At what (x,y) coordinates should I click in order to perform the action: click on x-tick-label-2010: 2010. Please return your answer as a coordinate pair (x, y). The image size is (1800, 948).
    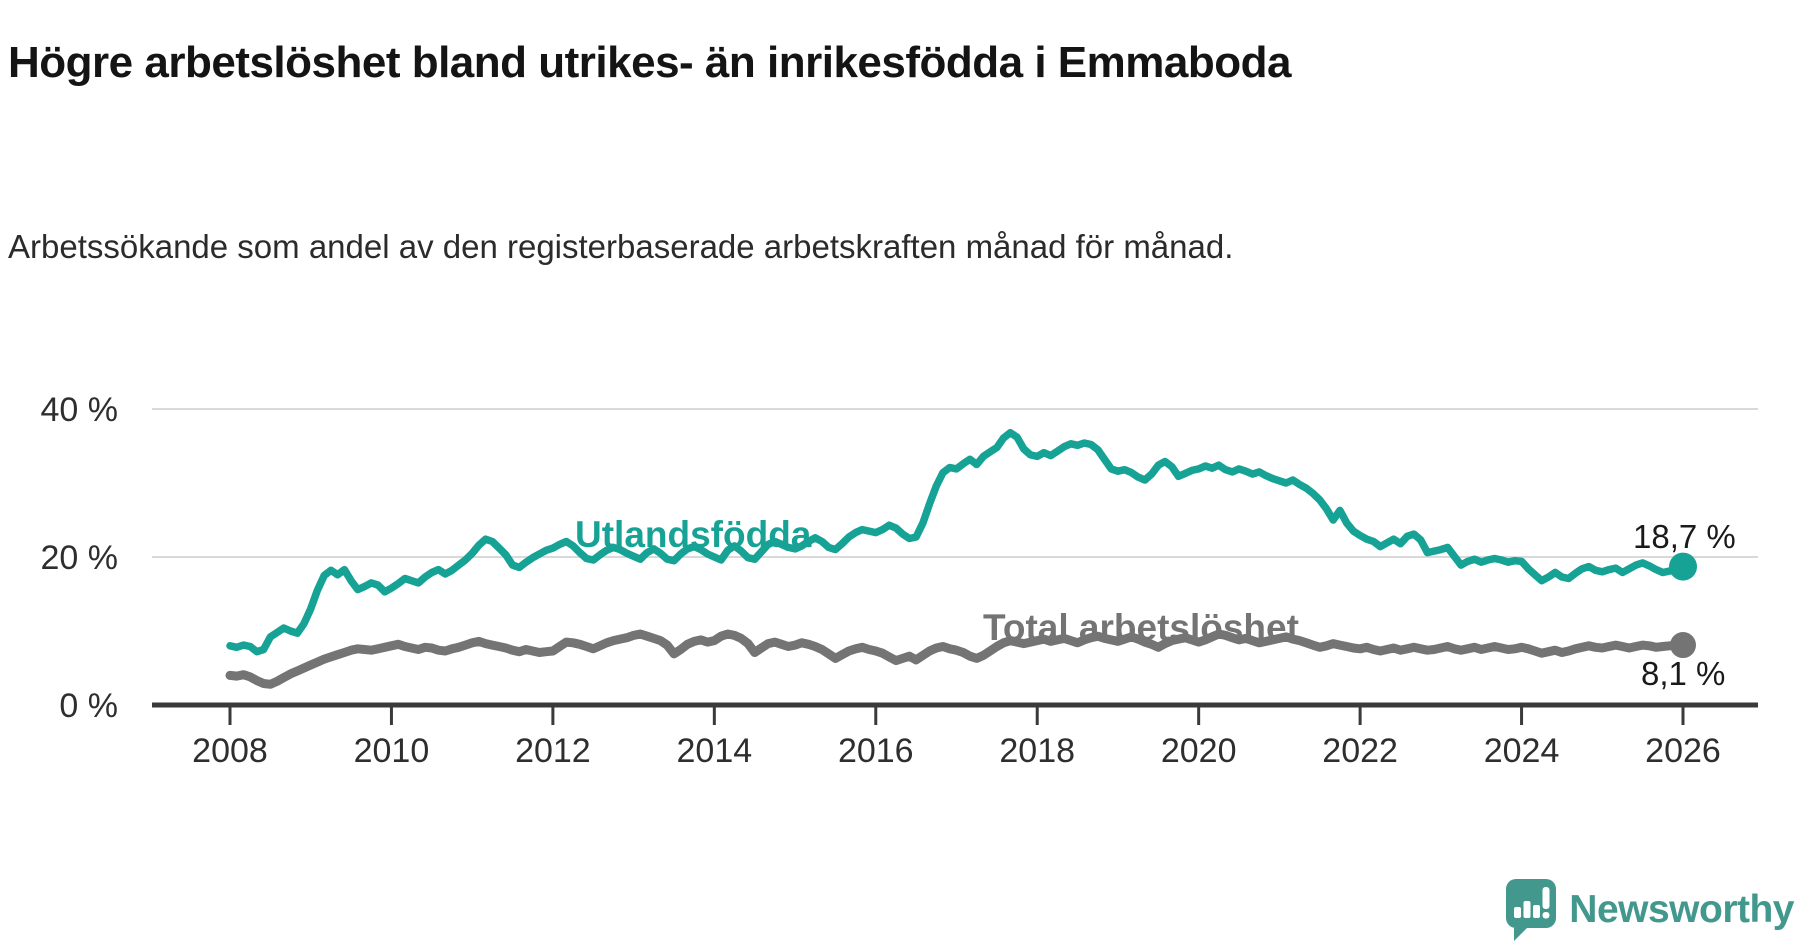
    Looking at the image, I should click on (392, 751).